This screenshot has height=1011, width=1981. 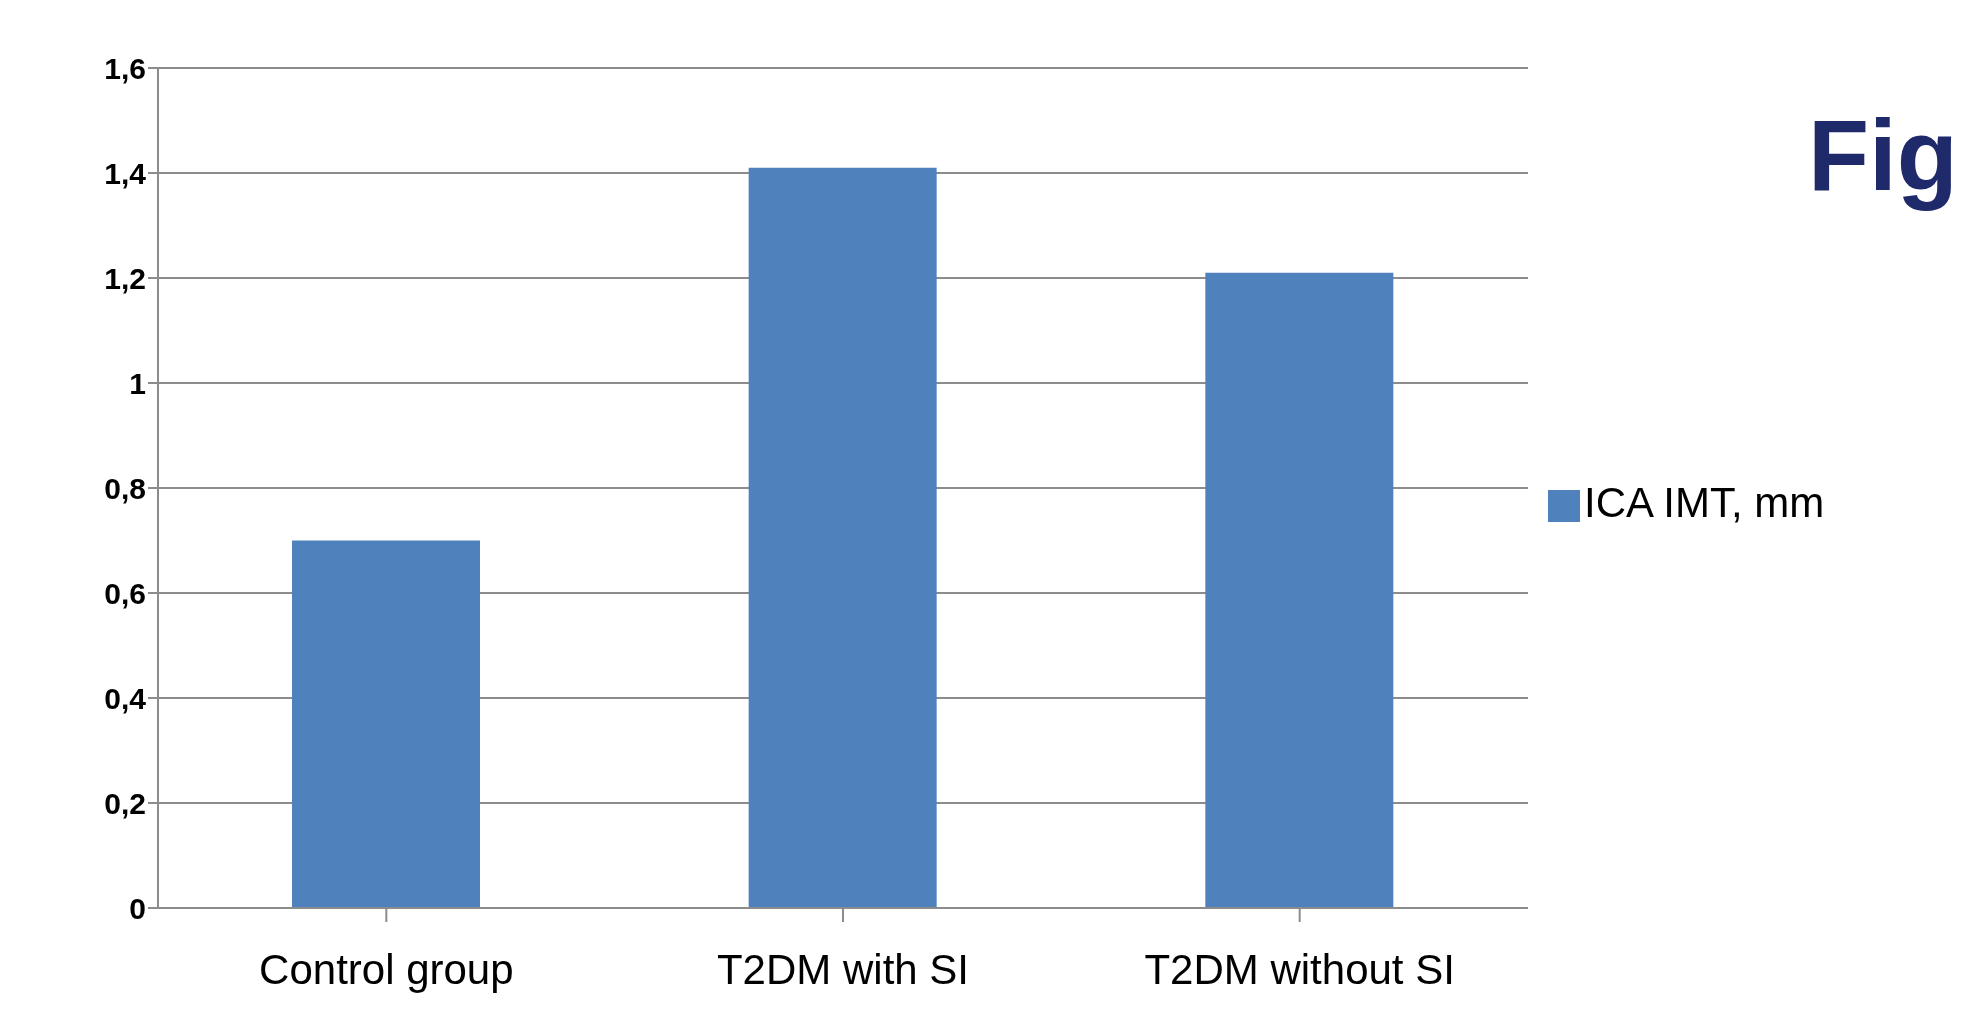 What do you see at coordinates (137, 383) in the screenshot?
I see `y-tick-label: 1` at bounding box center [137, 383].